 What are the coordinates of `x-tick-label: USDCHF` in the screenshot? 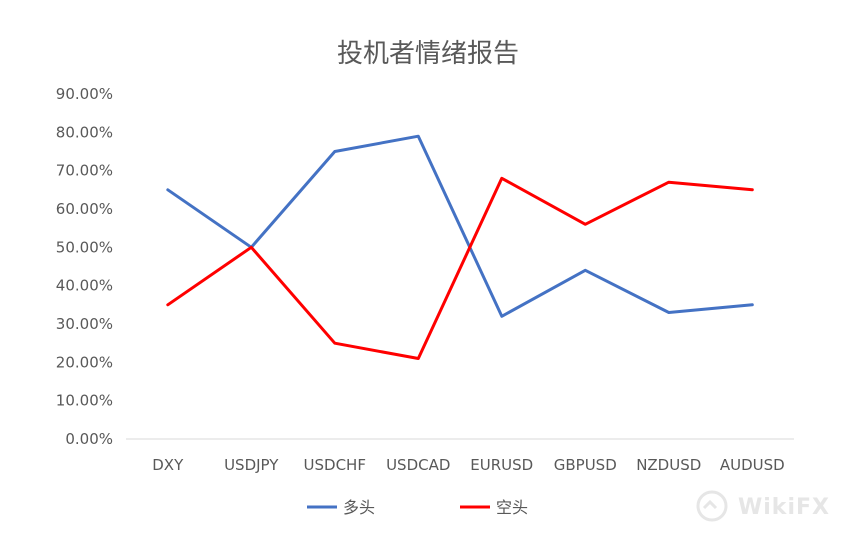 It's located at (335, 465).